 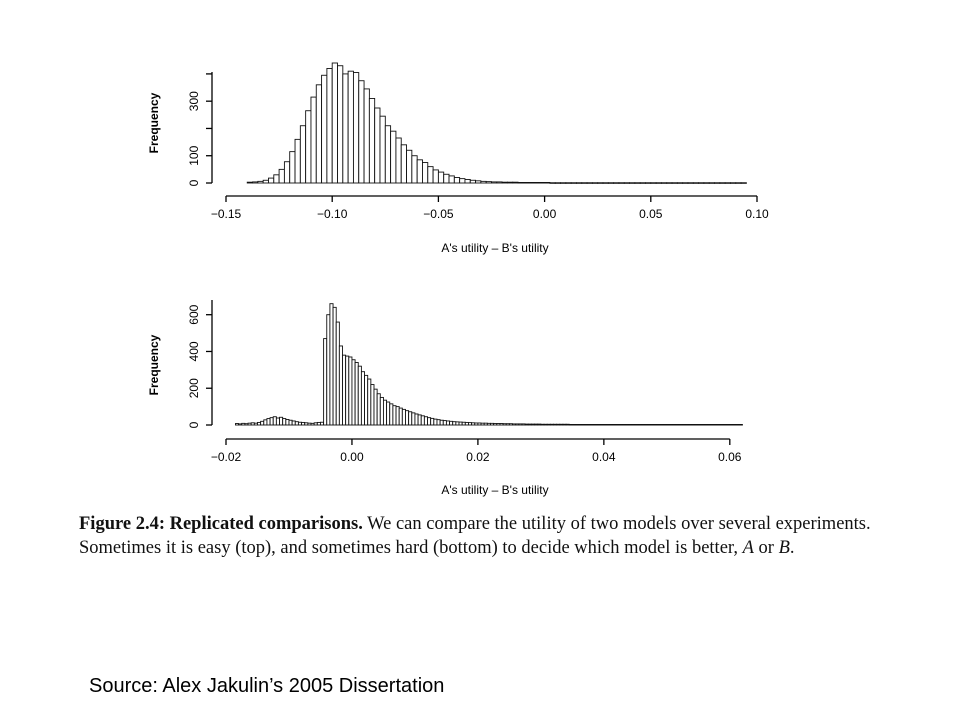 I want to click on bottom-x-tick-label: −0.02, so click(x=226, y=457).